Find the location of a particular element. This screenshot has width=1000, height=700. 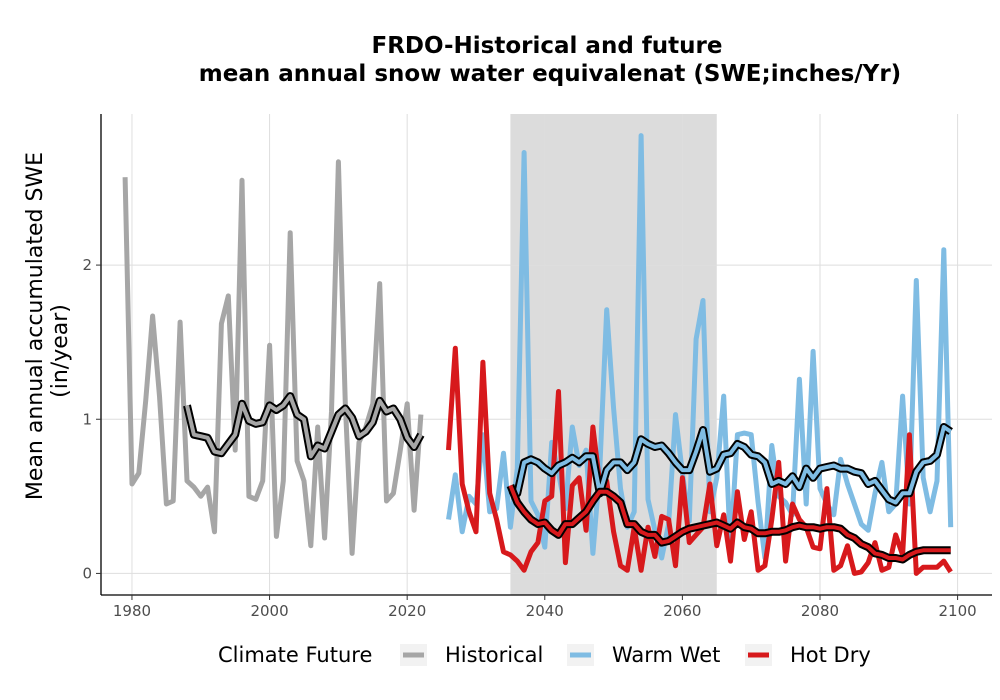

y-tick-label-2: 2 is located at coordinates (87, 265).